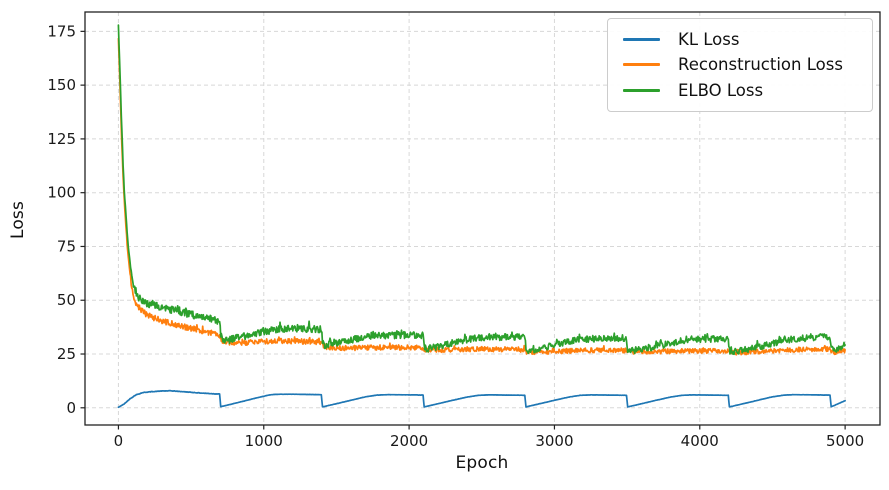 The height and width of the screenshot is (490, 889). What do you see at coordinates (554, 441) in the screenshot?
I see `x-tick-label: 3000` at bounding box center [554, 441].